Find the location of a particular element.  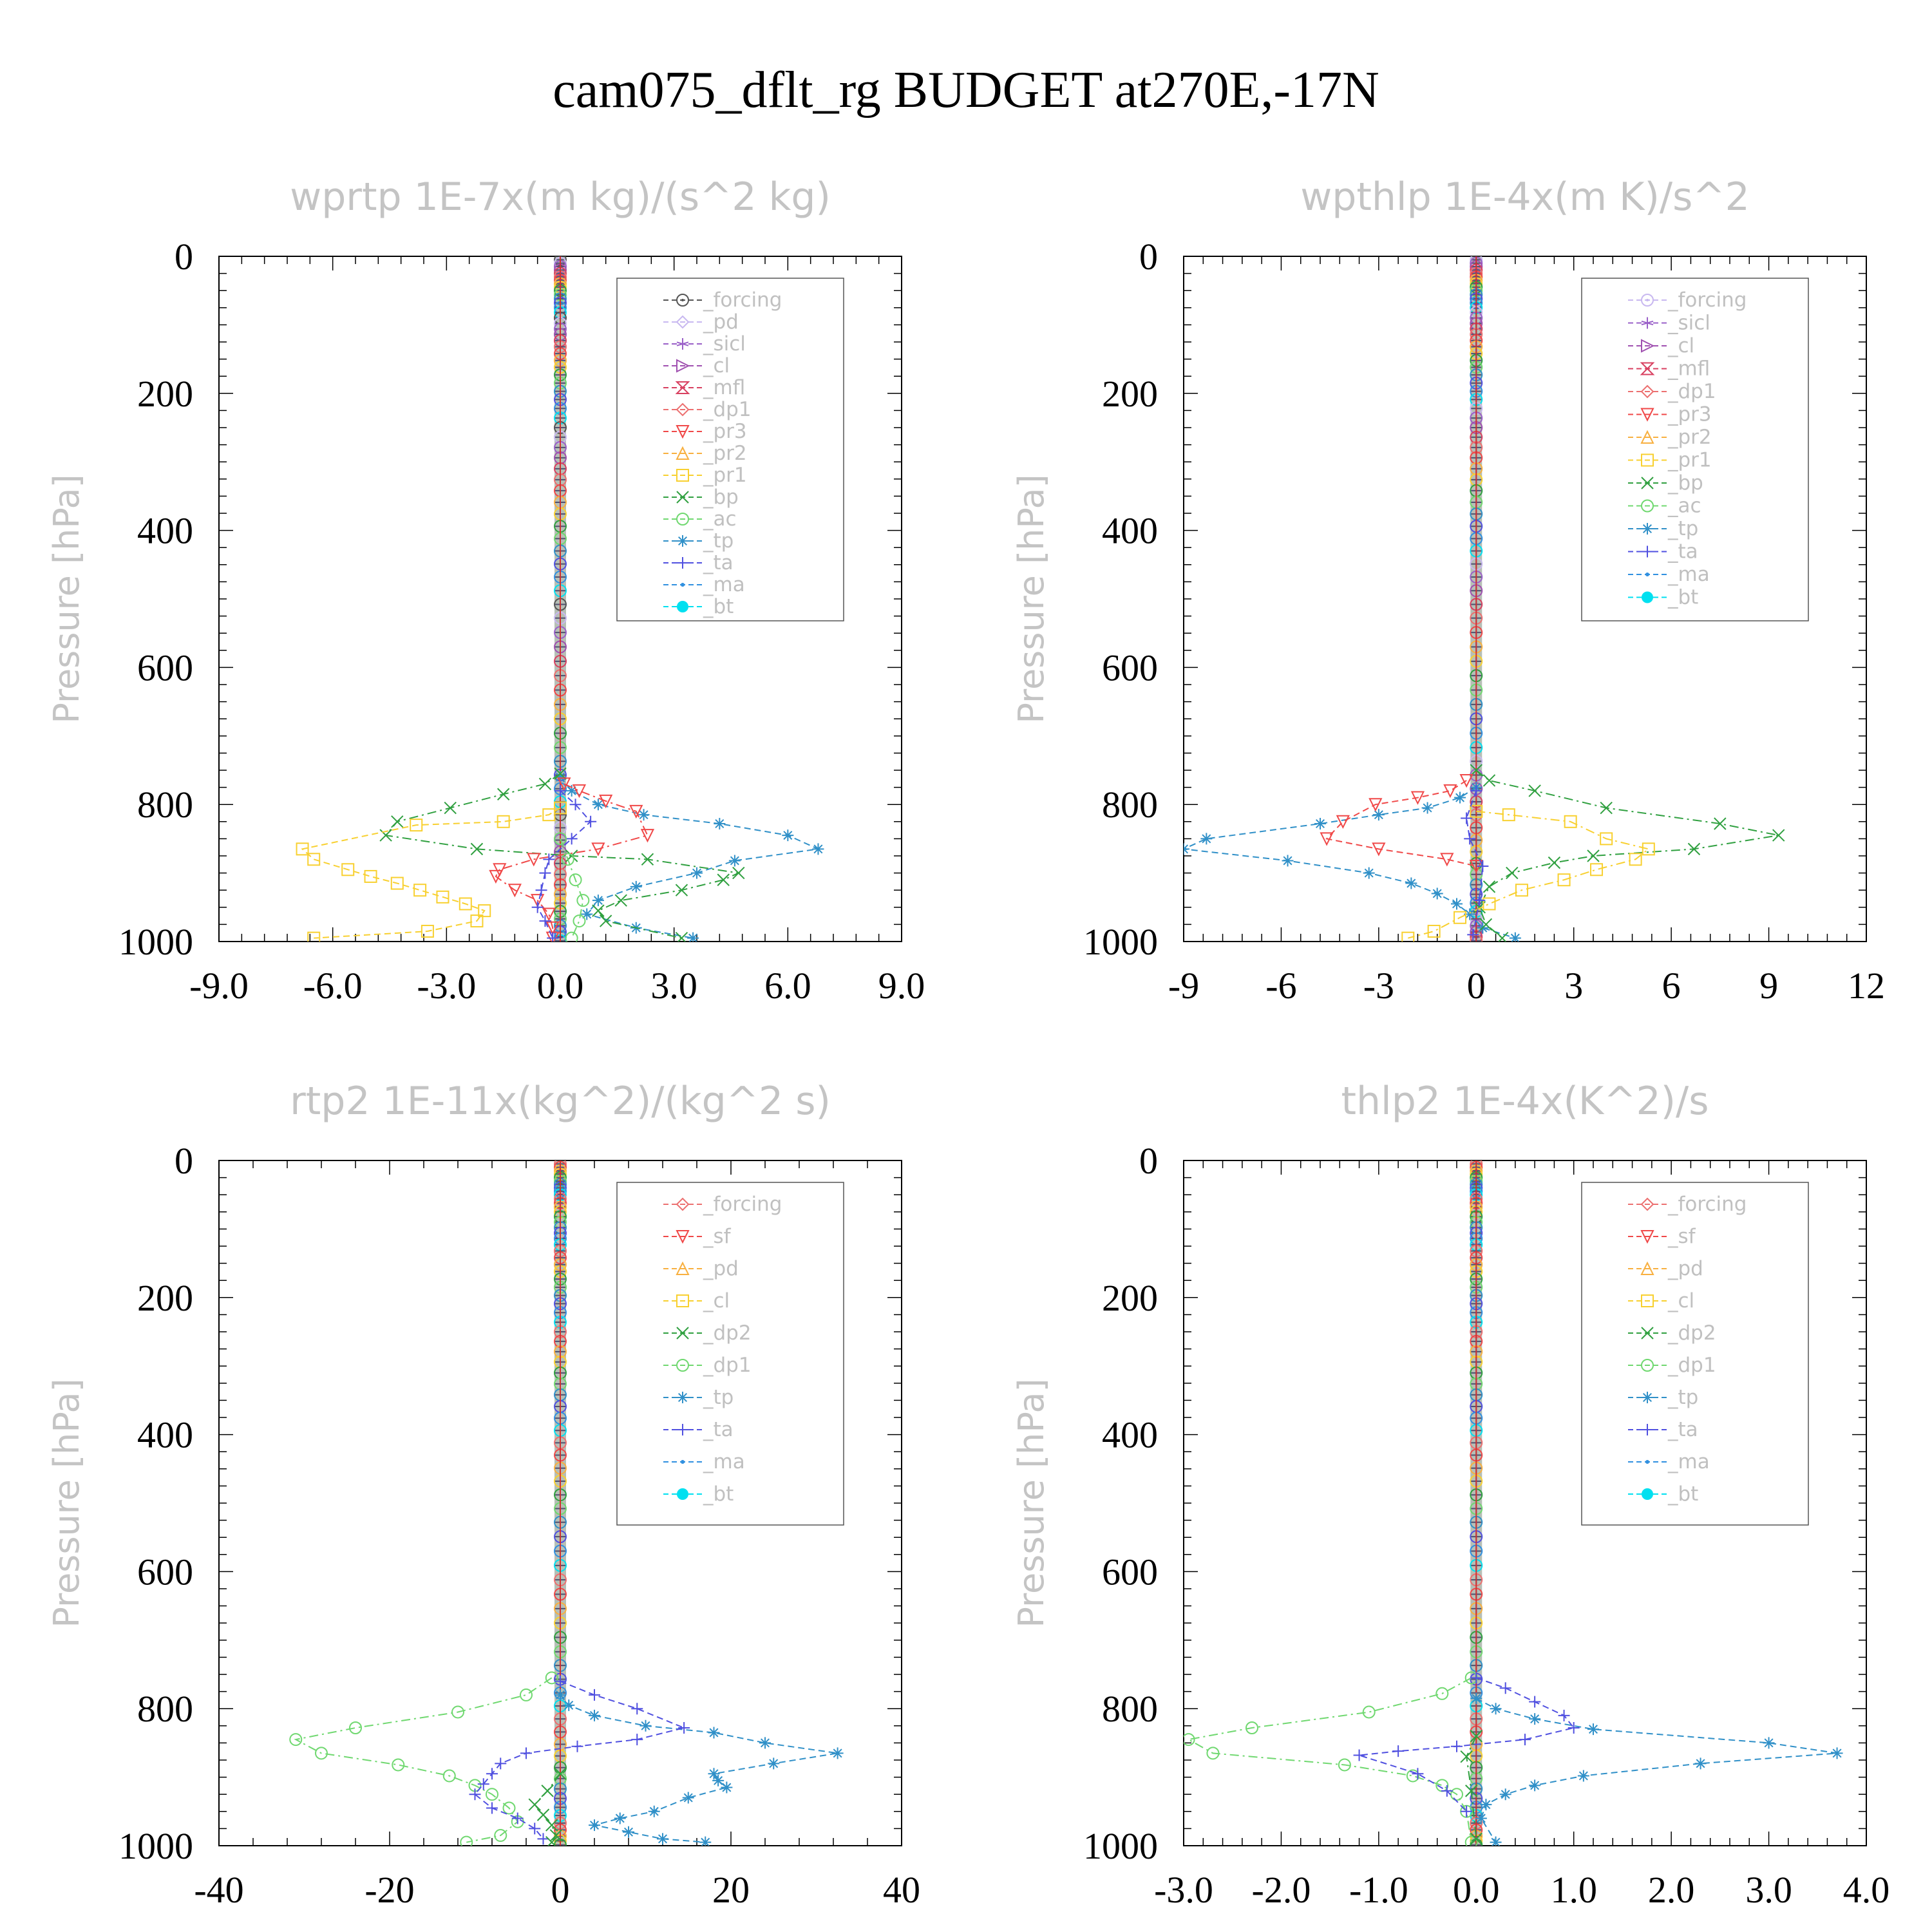

series_ta is located at coordinates (1467, 1744).